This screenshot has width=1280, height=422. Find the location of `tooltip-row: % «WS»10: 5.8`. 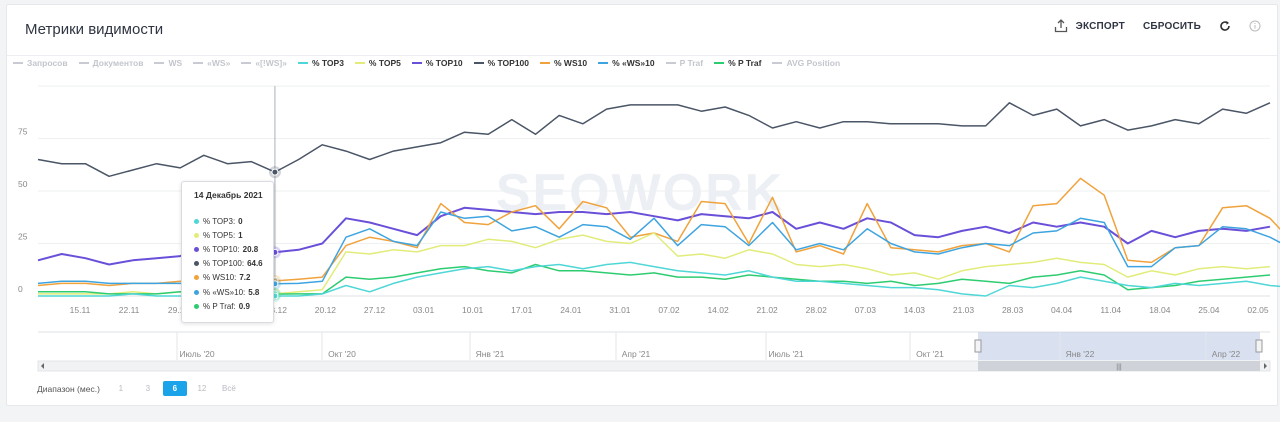

tooltip-row: % «WS»10: 5.8 is located at coordinates (233, 292).